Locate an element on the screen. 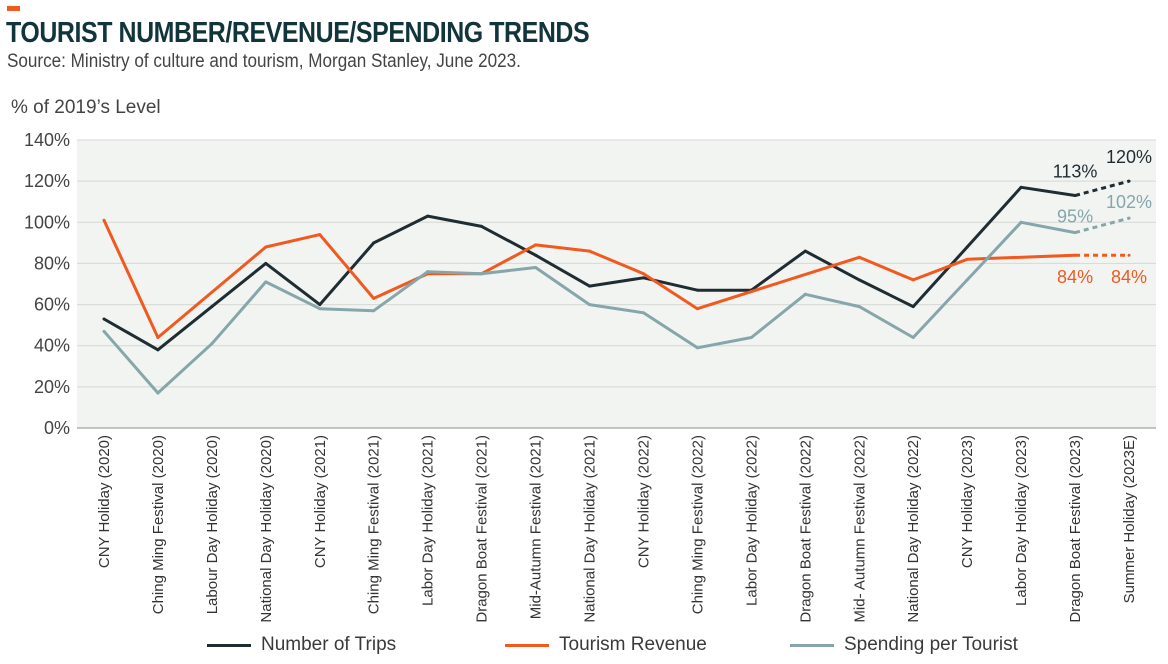  legend-swatch-number-of-trips is located at coordinates (229, 645).